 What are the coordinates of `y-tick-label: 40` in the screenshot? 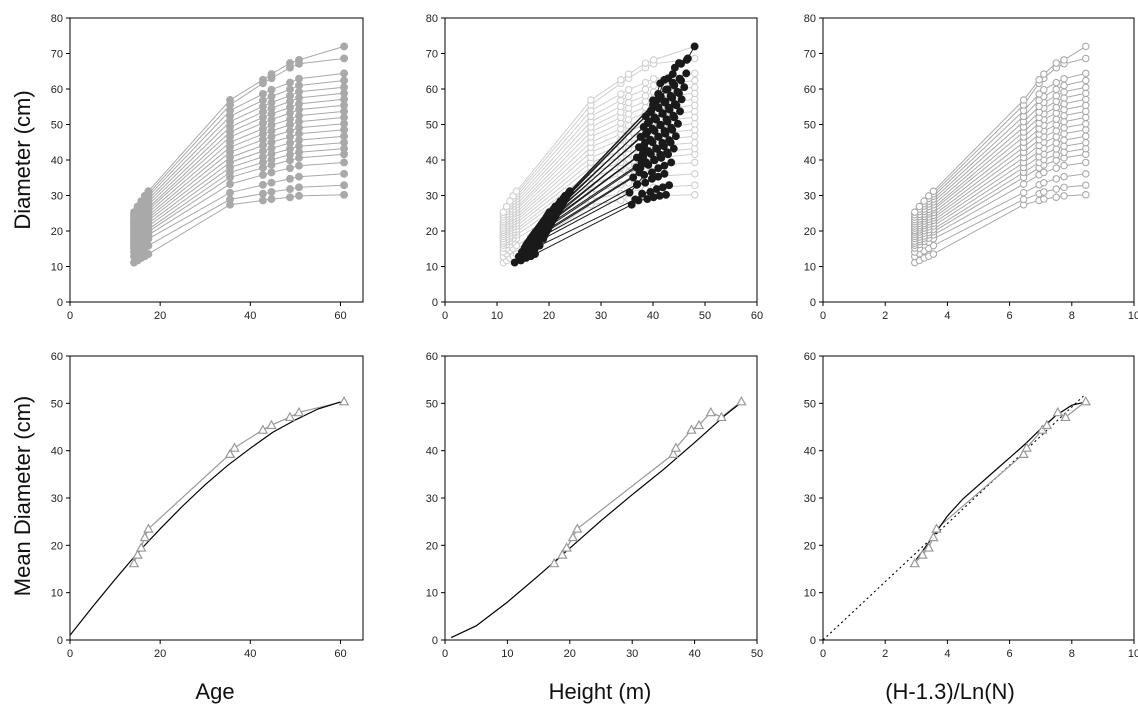 It's located at (57, 161).